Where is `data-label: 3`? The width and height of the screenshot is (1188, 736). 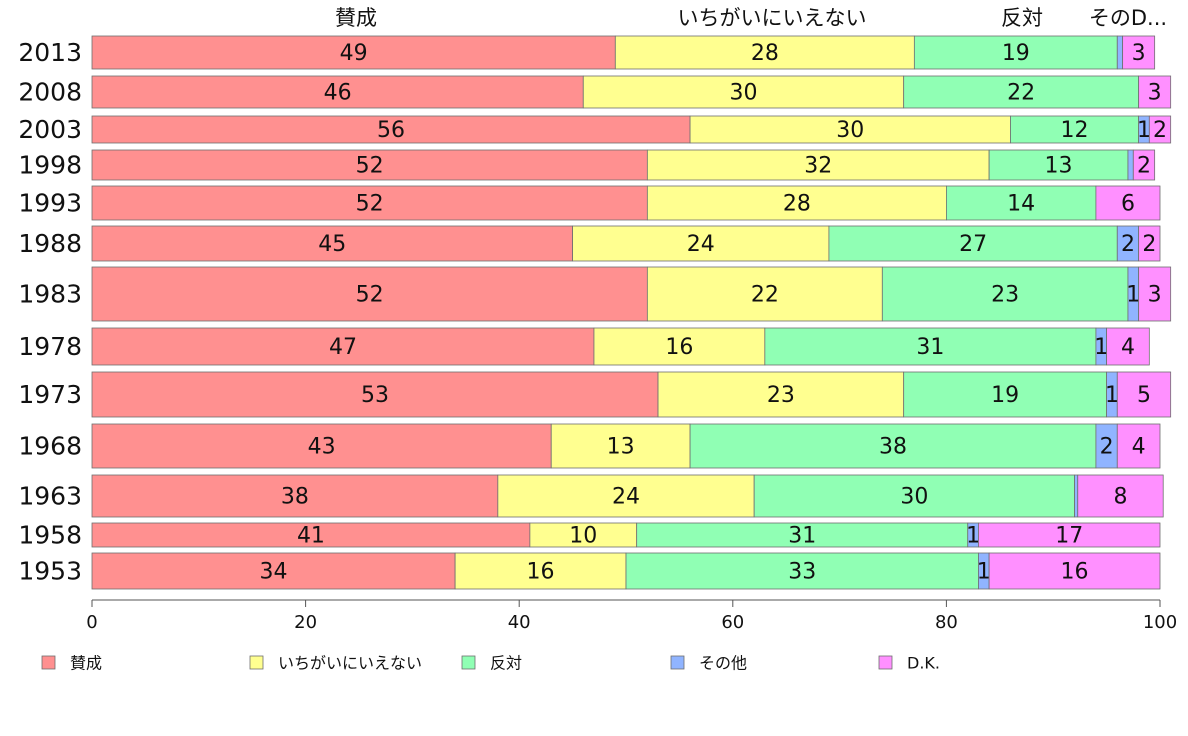 data-label: 3 is located at coordinates (1155, 295).